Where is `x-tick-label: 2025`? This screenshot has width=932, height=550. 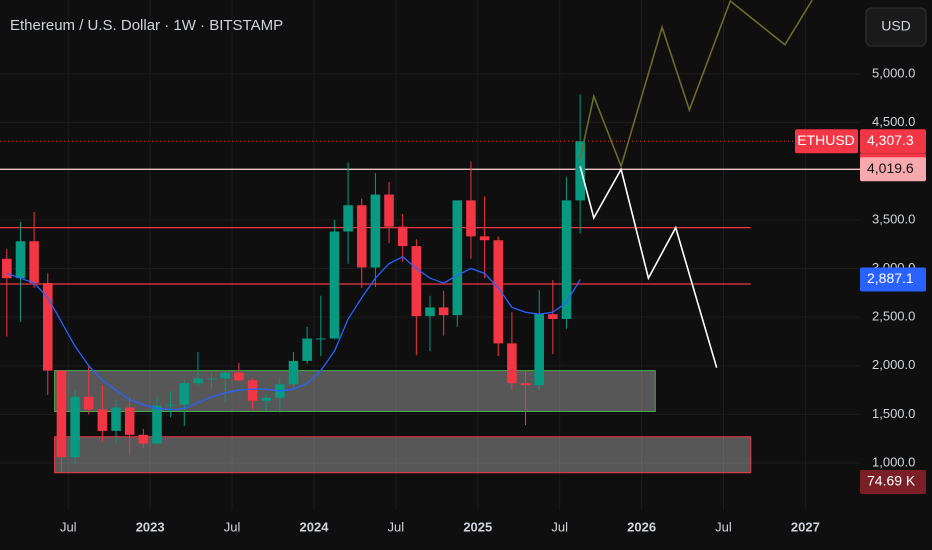
x-tick-label: 2025 is located at coordinates (477, 526).